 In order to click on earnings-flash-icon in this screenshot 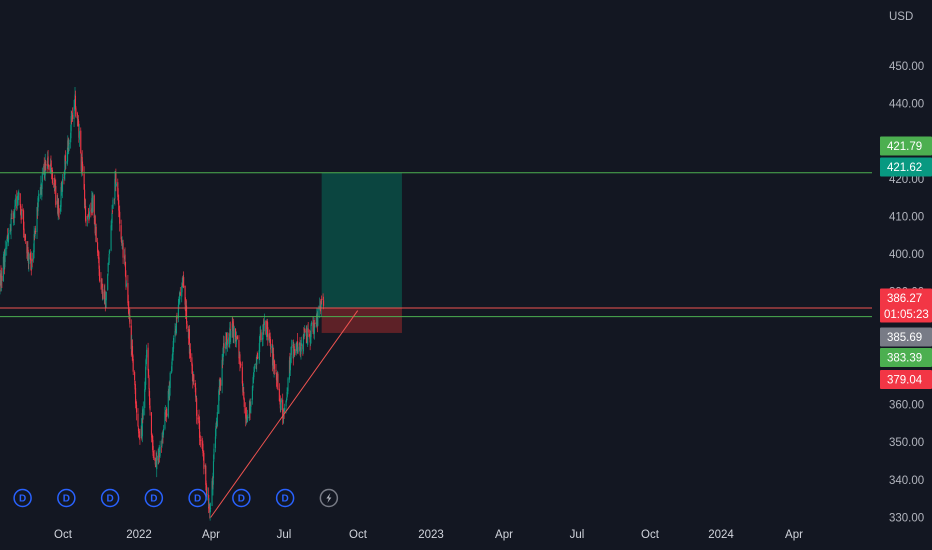, I will do `click(329, 498)`.